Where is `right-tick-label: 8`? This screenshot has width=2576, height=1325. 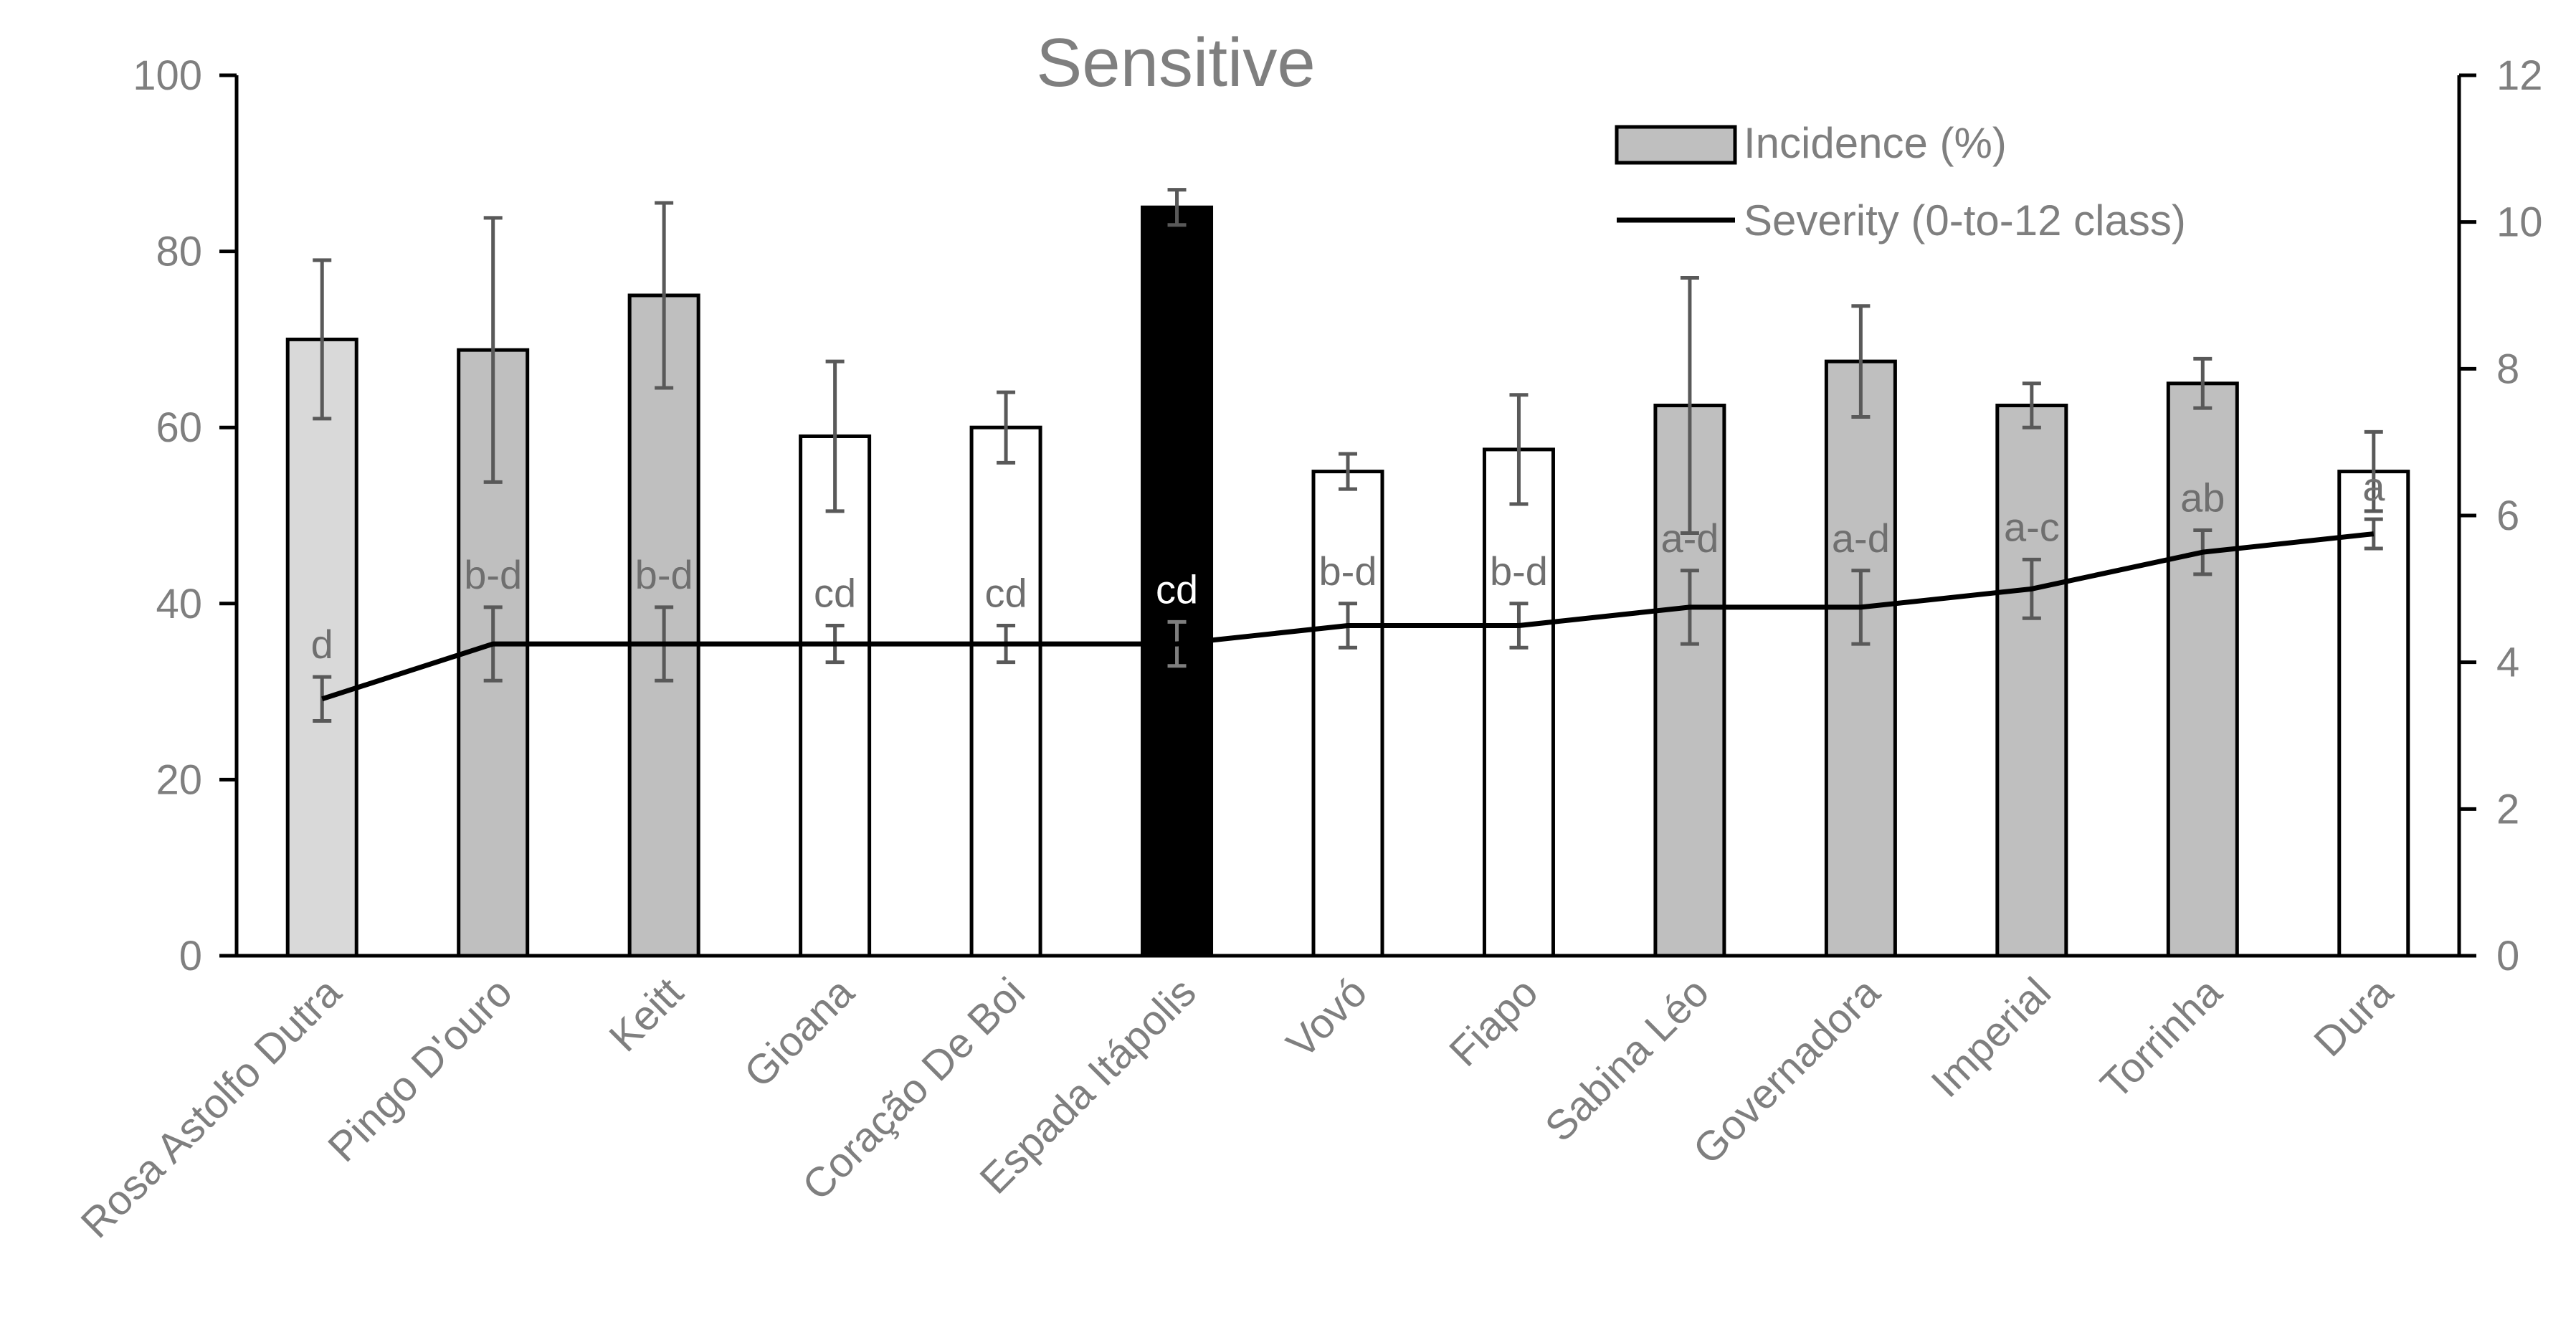 right-tick-label: 8 is located at coordinates (2507, 369).